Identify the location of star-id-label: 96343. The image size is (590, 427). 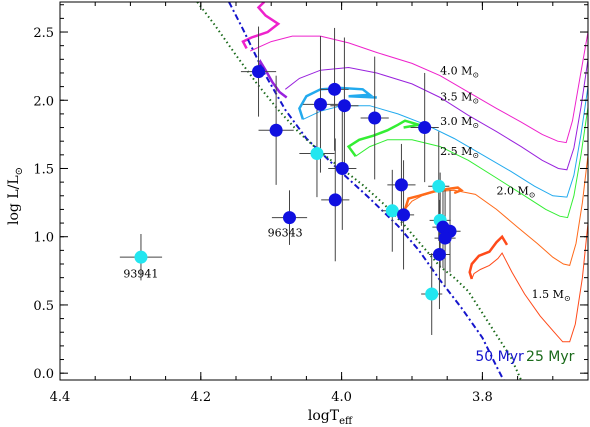
(285, 233).